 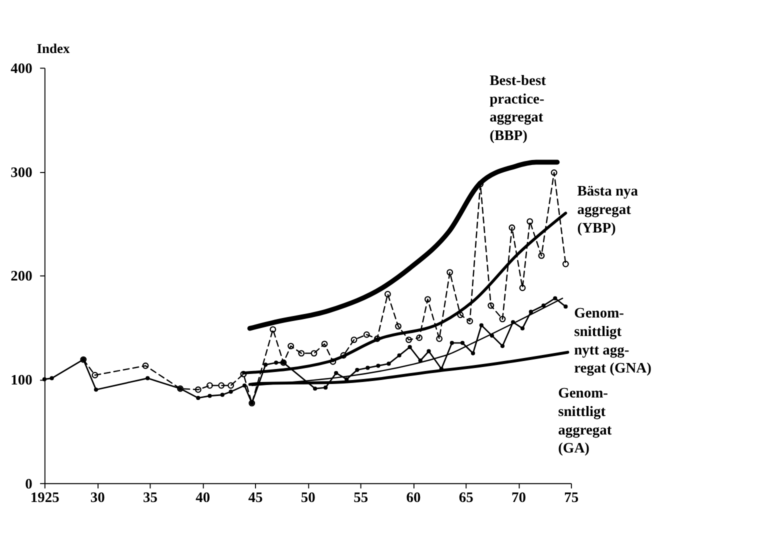 I want to click on x-tick-label: 65, so click(x=466, y=498).